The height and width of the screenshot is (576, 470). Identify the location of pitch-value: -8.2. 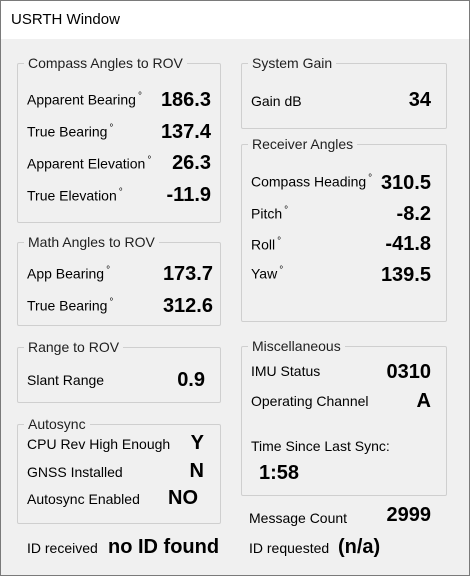
(413, 214).